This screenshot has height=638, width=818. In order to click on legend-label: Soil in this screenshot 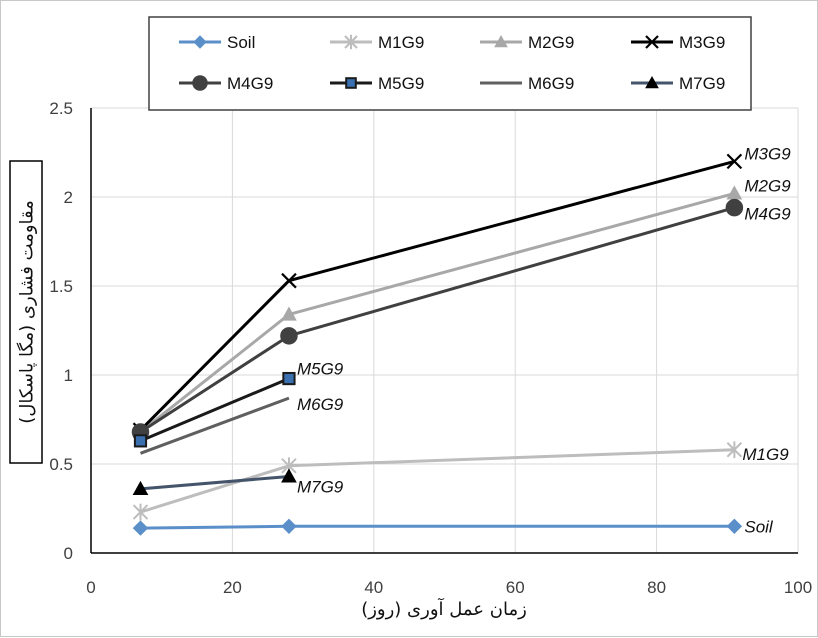, I will do `click(241, 42)`.